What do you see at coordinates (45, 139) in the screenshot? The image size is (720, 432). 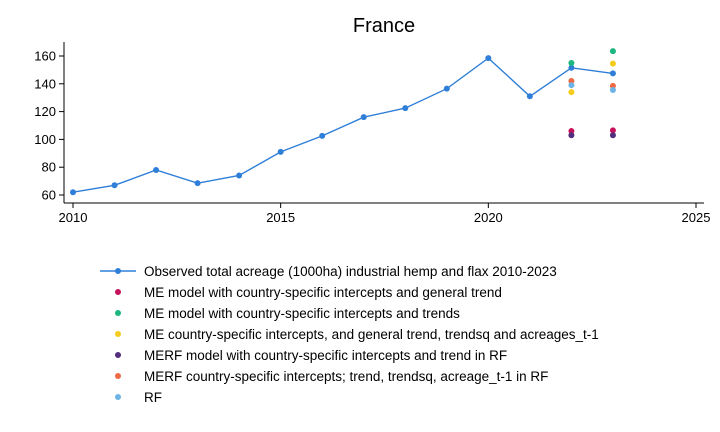 I see `y-tick-label: 100` at bounding box center [45, 139].